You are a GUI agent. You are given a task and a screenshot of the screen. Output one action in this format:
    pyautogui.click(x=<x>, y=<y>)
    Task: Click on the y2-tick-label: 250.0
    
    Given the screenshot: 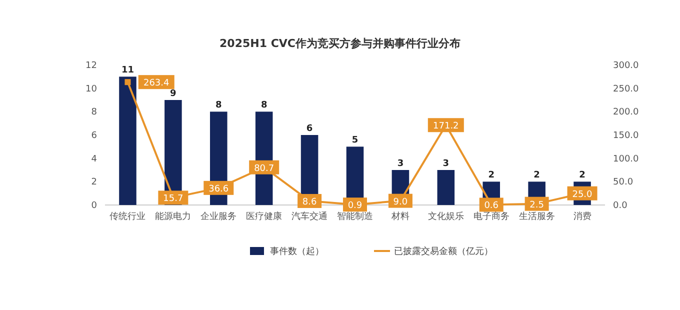 What is the action you would take?
    pyautogui.click(x=626, y=89)
    